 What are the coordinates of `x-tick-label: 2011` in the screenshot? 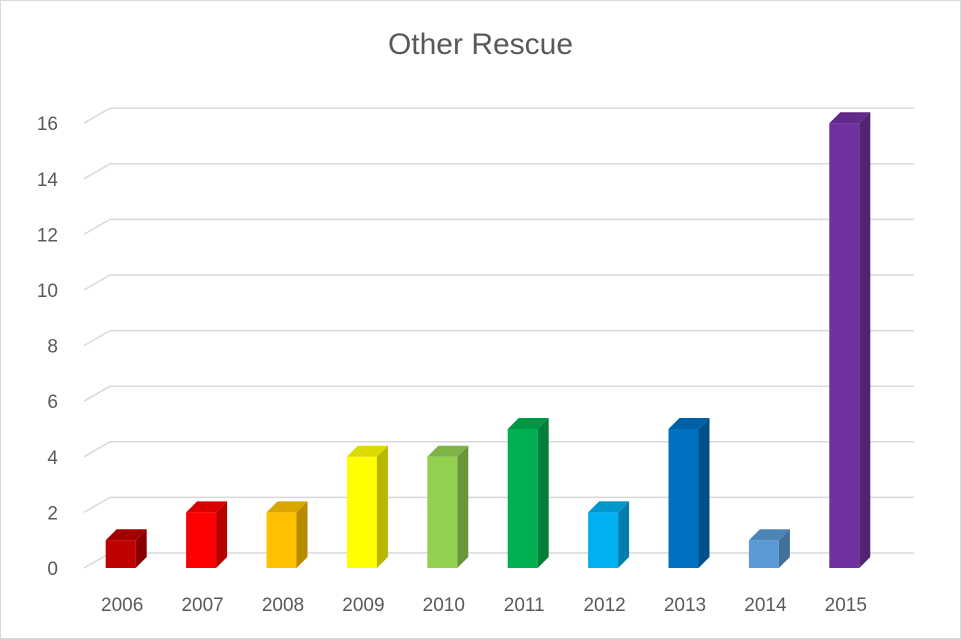 It's located at (524, 605).